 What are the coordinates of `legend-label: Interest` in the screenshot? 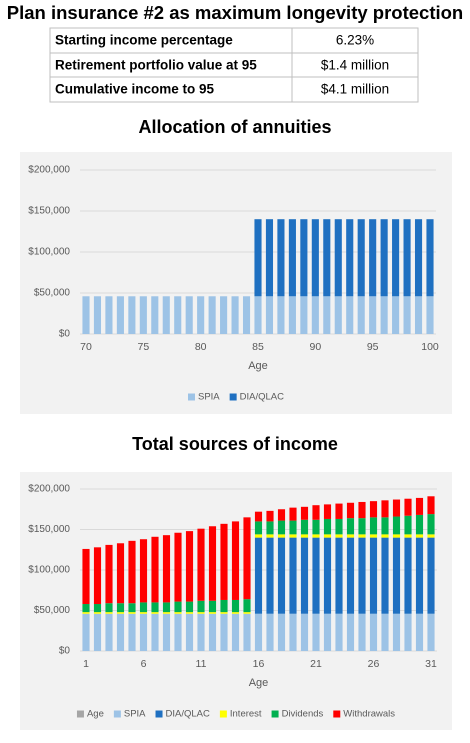 It's located at (246, 714).